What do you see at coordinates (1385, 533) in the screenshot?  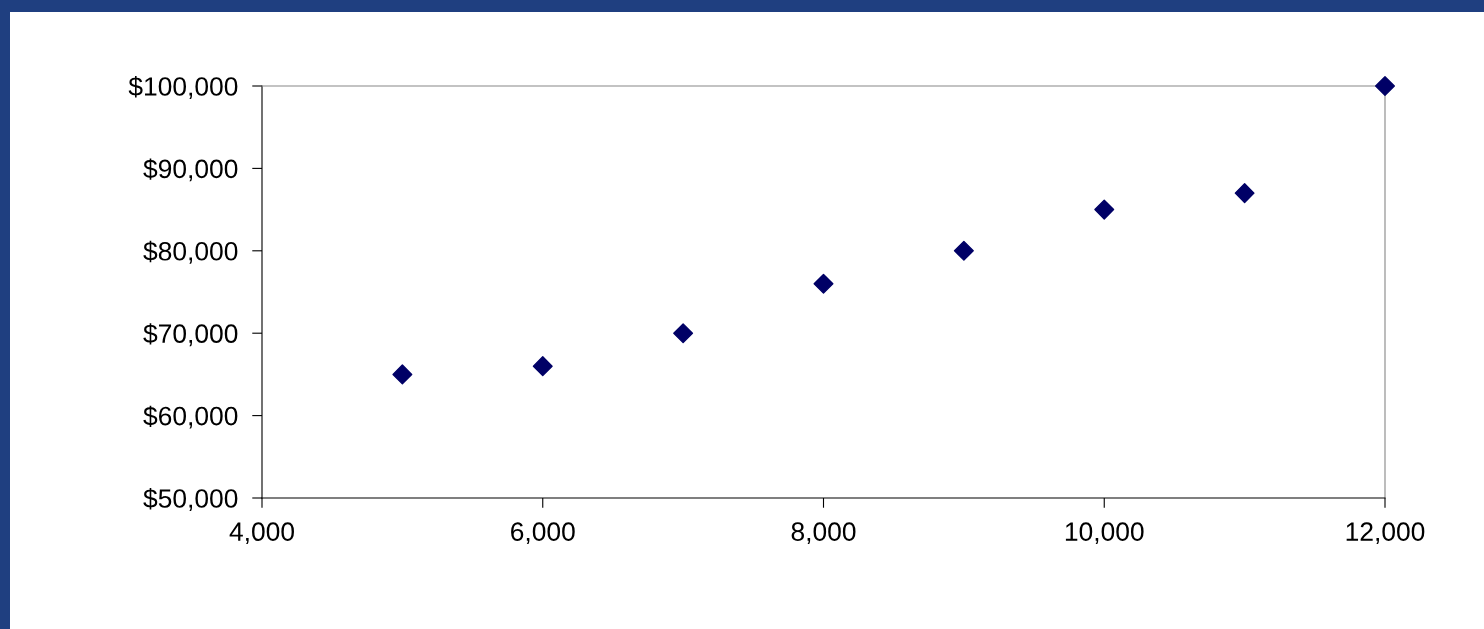 I see `x-tick-label: 12,000` at bounding box center [1385, 533].